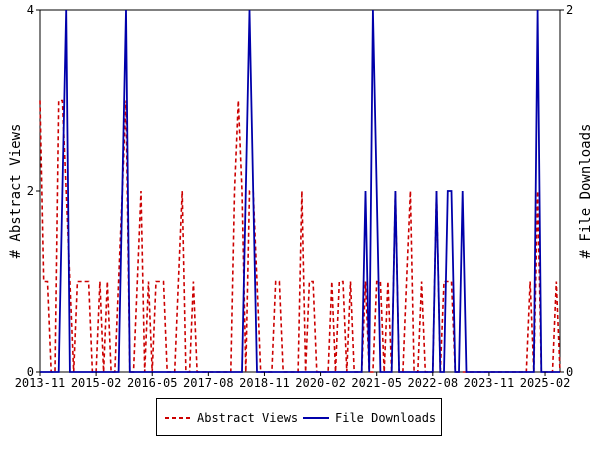 The height and width of the screenshot is (450, 600). I want to click on x-tick-label: 2025-02, so click(545, 383).